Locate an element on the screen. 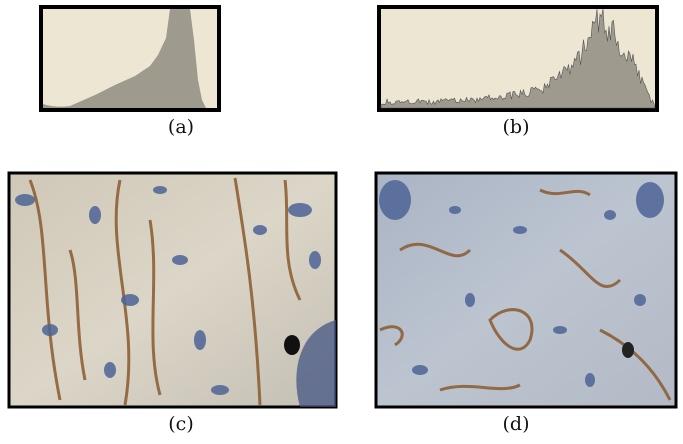  histogram-a is located at coordinates (130, 58).